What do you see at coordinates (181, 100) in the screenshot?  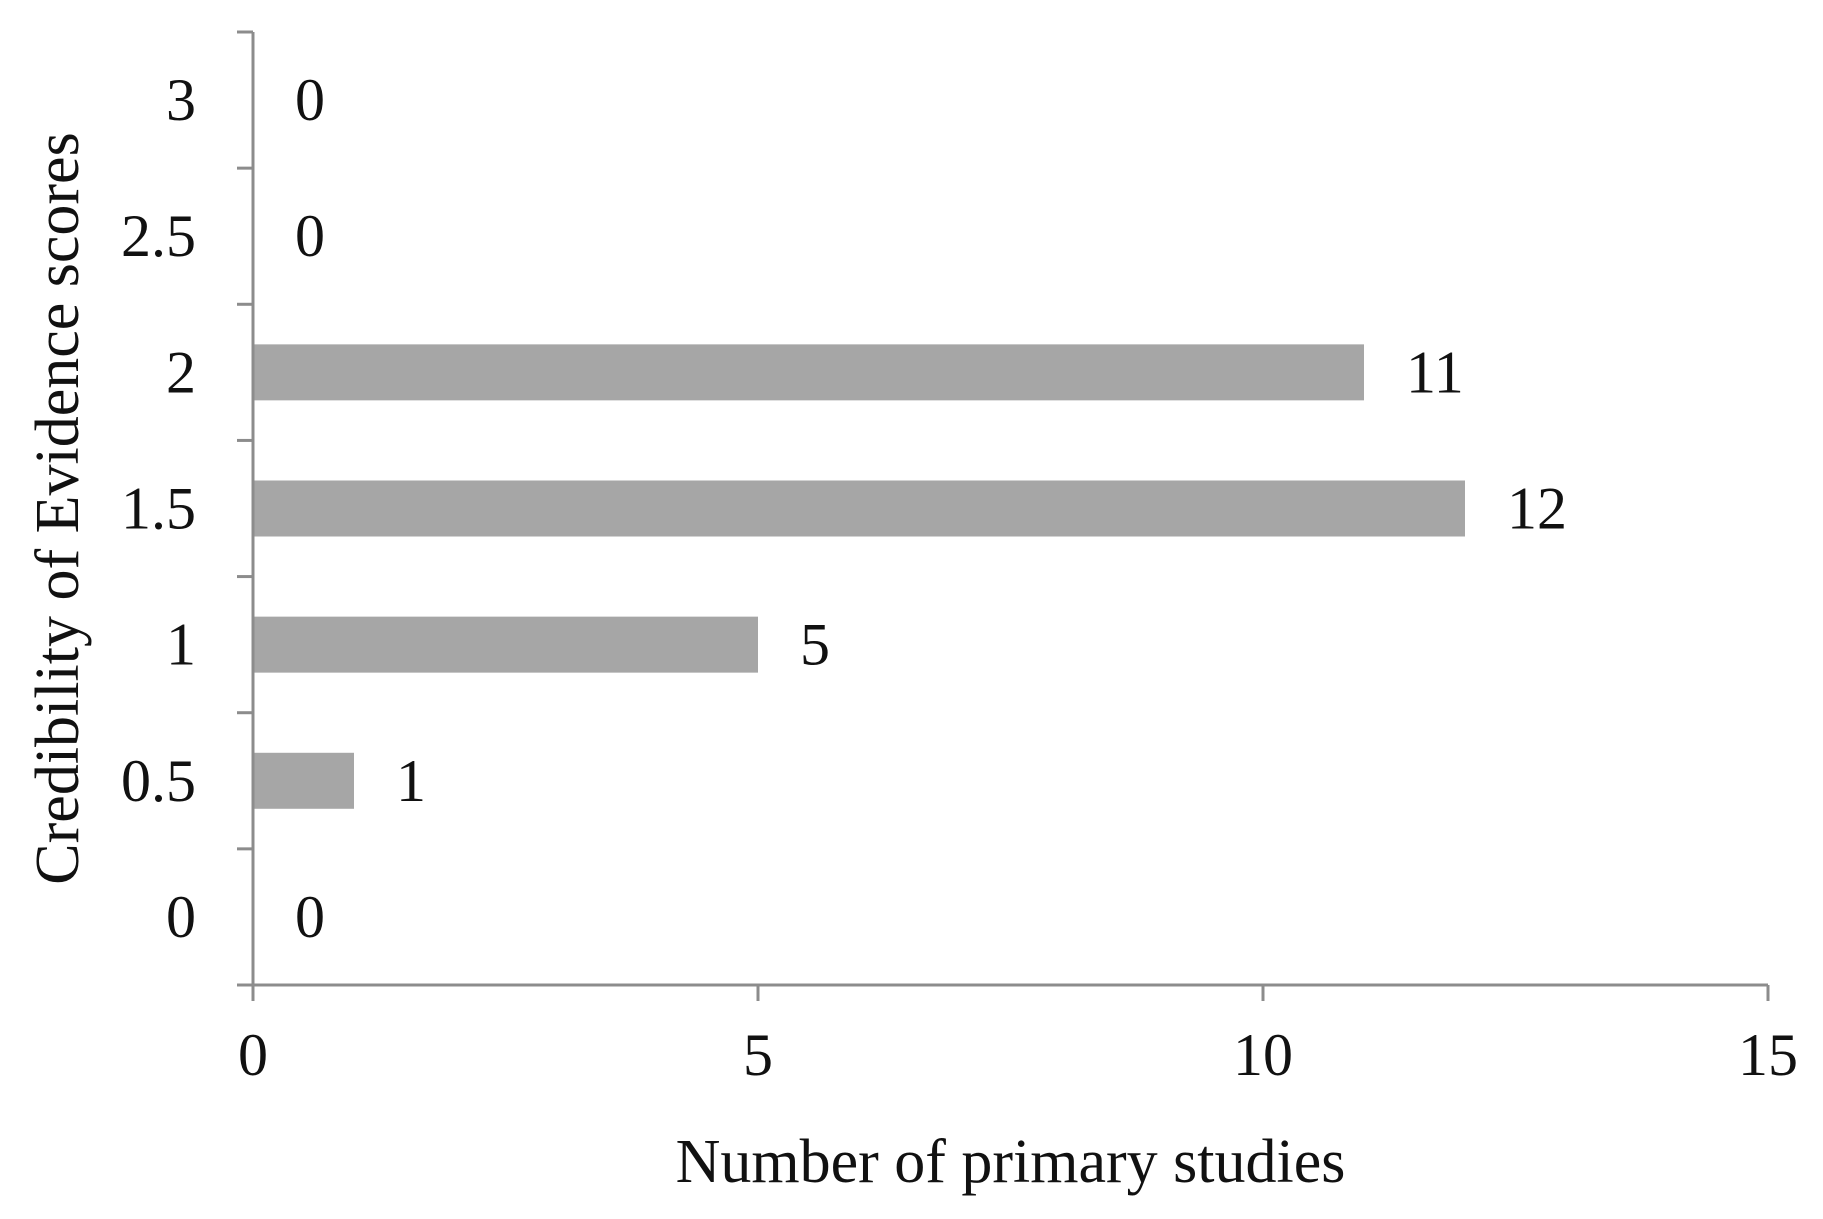 I see `y-tick-label: 3` at bounding box center [181, 100].